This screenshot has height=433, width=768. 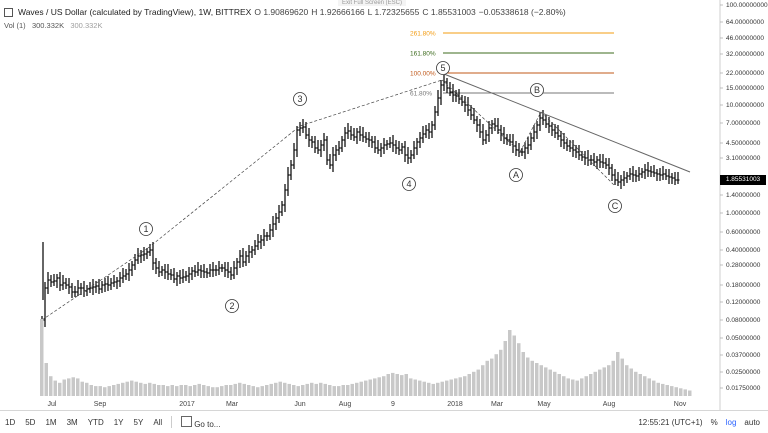 What do you see at coordinates (743, 388) in the screenshot?
I see `price-axis-label: 0.01750000` at bounding box center [743, 388].